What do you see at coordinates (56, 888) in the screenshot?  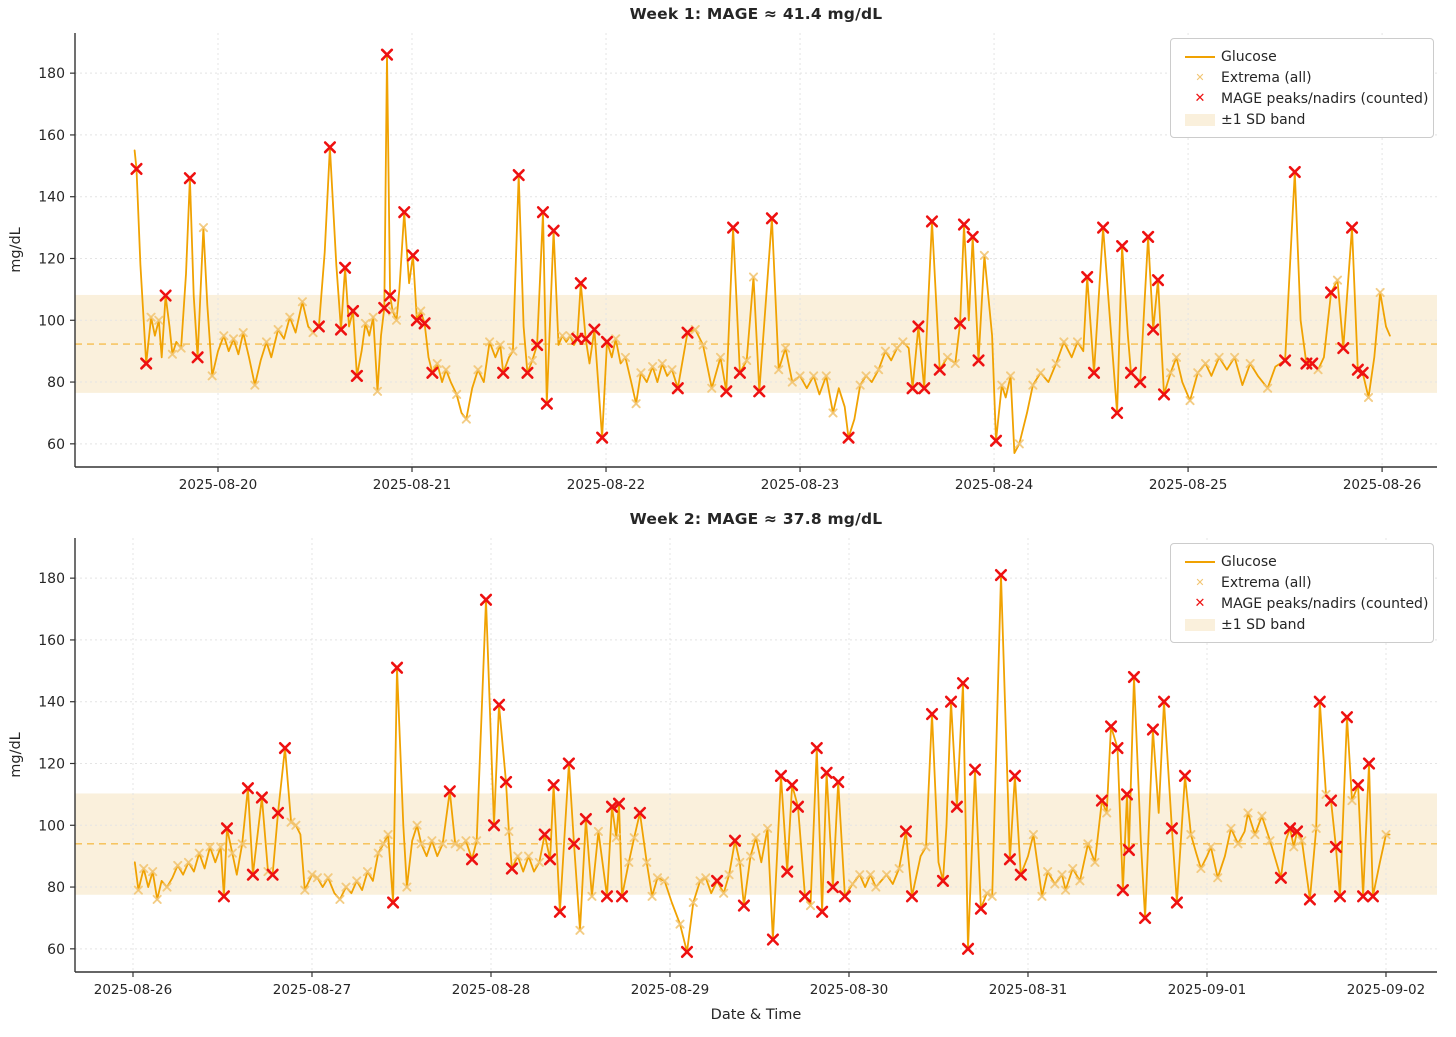 I see `y-tick-label: 80` at bounding box center [56, 888].